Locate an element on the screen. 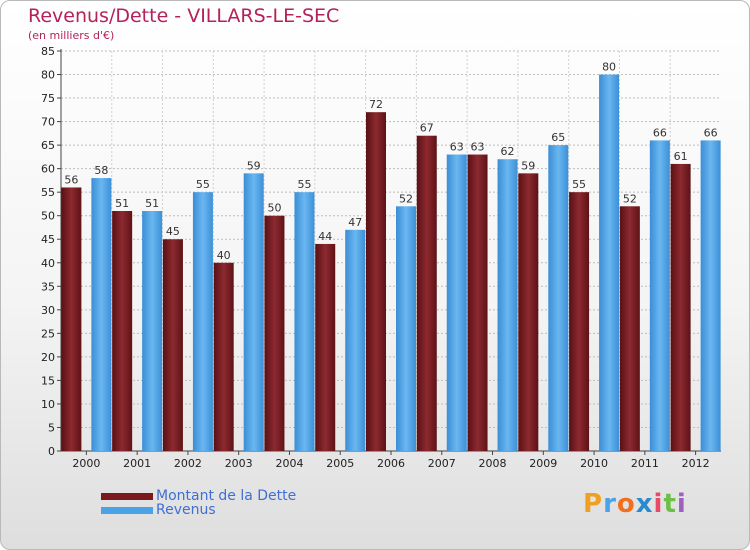 Image resolution: width=750 pixels, height=550 pixels. y-tick-label: 25 is located at coordinates (48, 333).